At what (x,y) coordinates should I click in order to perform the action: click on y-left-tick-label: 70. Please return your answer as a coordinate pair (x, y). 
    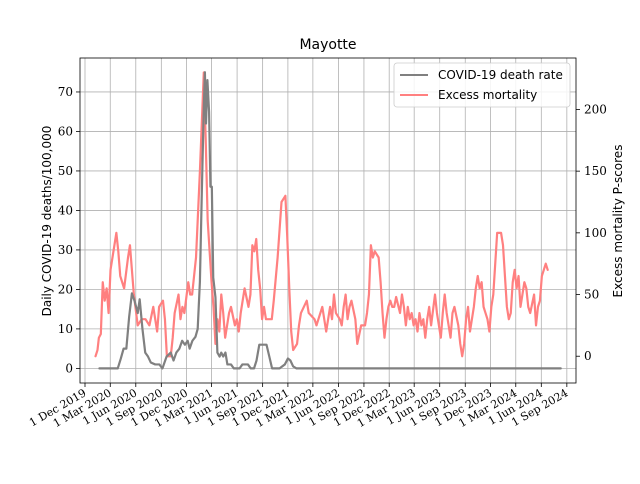
    Looking at the image, I should click on (65, 92).